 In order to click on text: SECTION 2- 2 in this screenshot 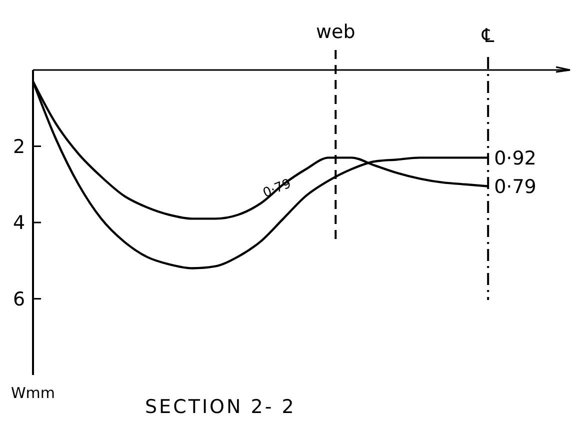, I will do `click(220, 407)`.